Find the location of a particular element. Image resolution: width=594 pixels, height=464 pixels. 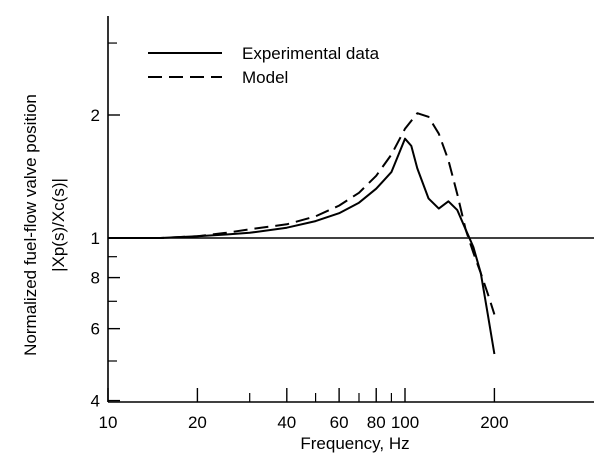

x-tick-label: 200 is located at coordinates (494, 422).